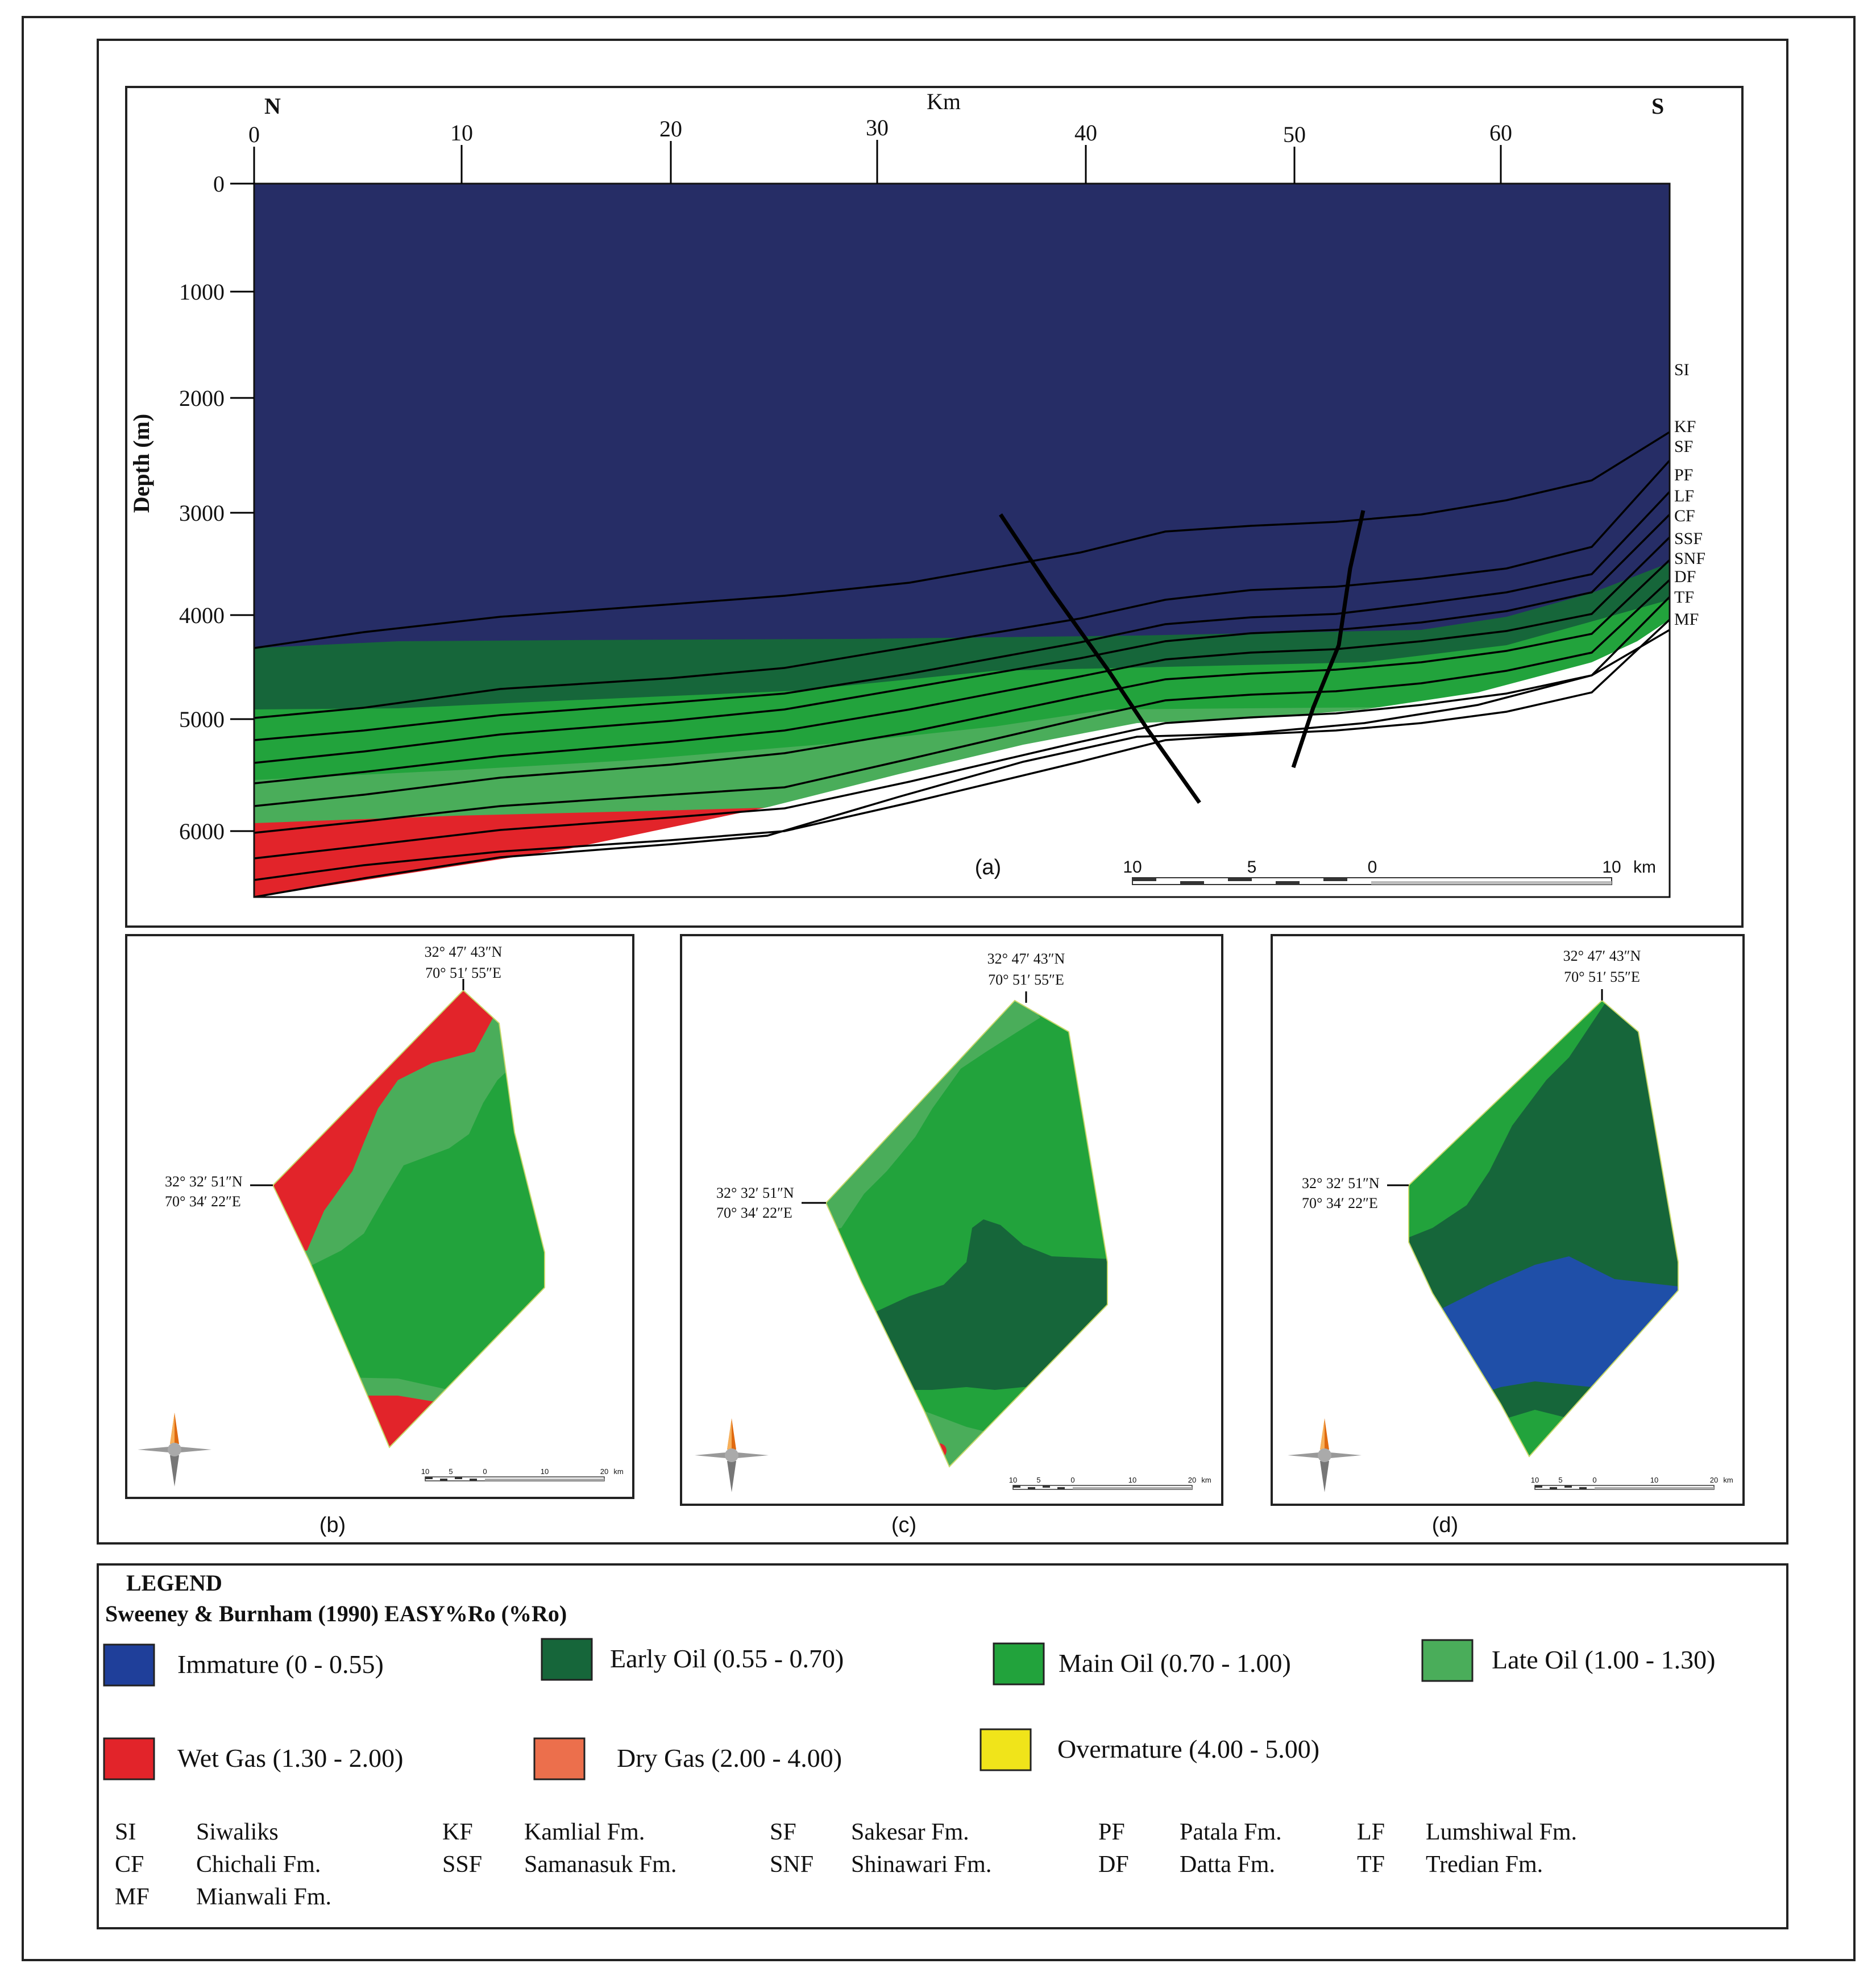 The image size is (1876, 1976). Describe the element at coordinates (336, 1613) in the screenshot. I see `legend-subtitle: Sweeney & Burnham (1990) EASY%Ro (%Ro)` at that location.